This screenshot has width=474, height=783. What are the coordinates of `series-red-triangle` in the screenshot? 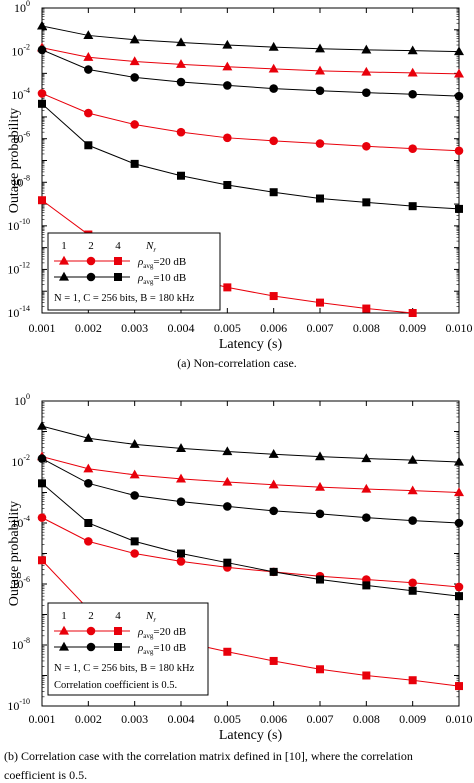 It's located at (250, 60).